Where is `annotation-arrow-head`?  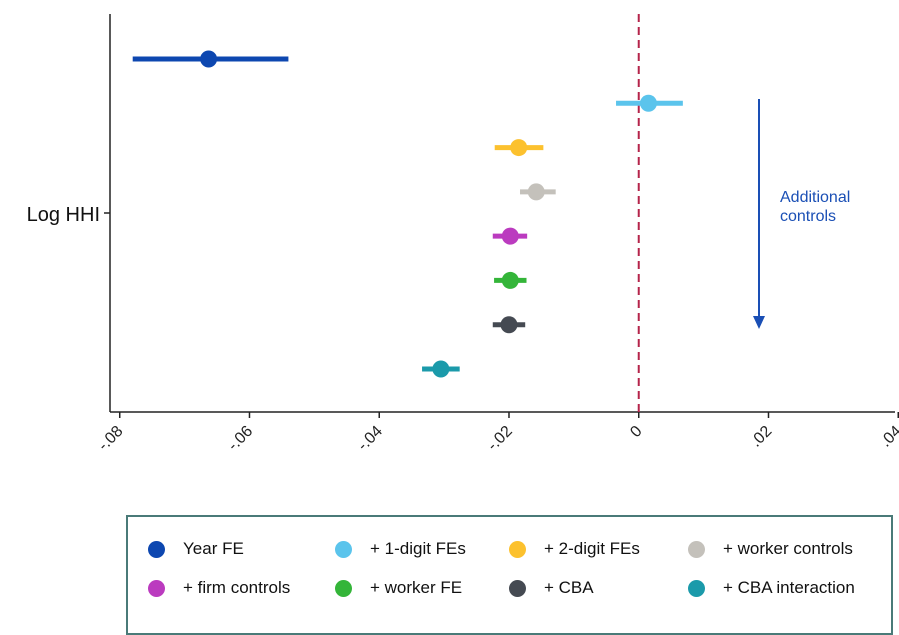
annotation-arrow-head is located at coordinates (759, 322).